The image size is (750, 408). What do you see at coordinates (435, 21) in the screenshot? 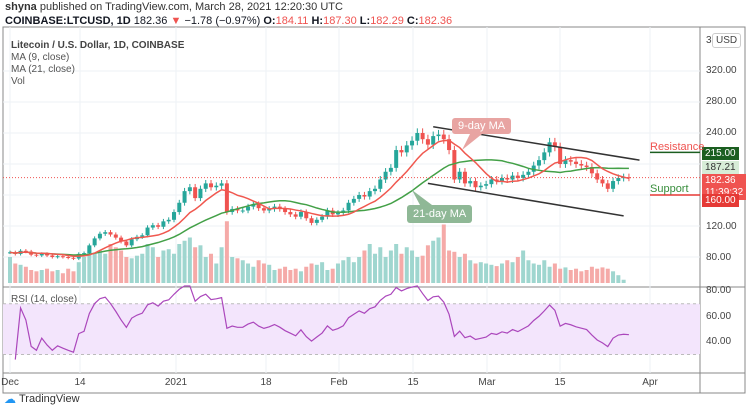
I see `close-value: 182.36` at bounding box center [435, 21].